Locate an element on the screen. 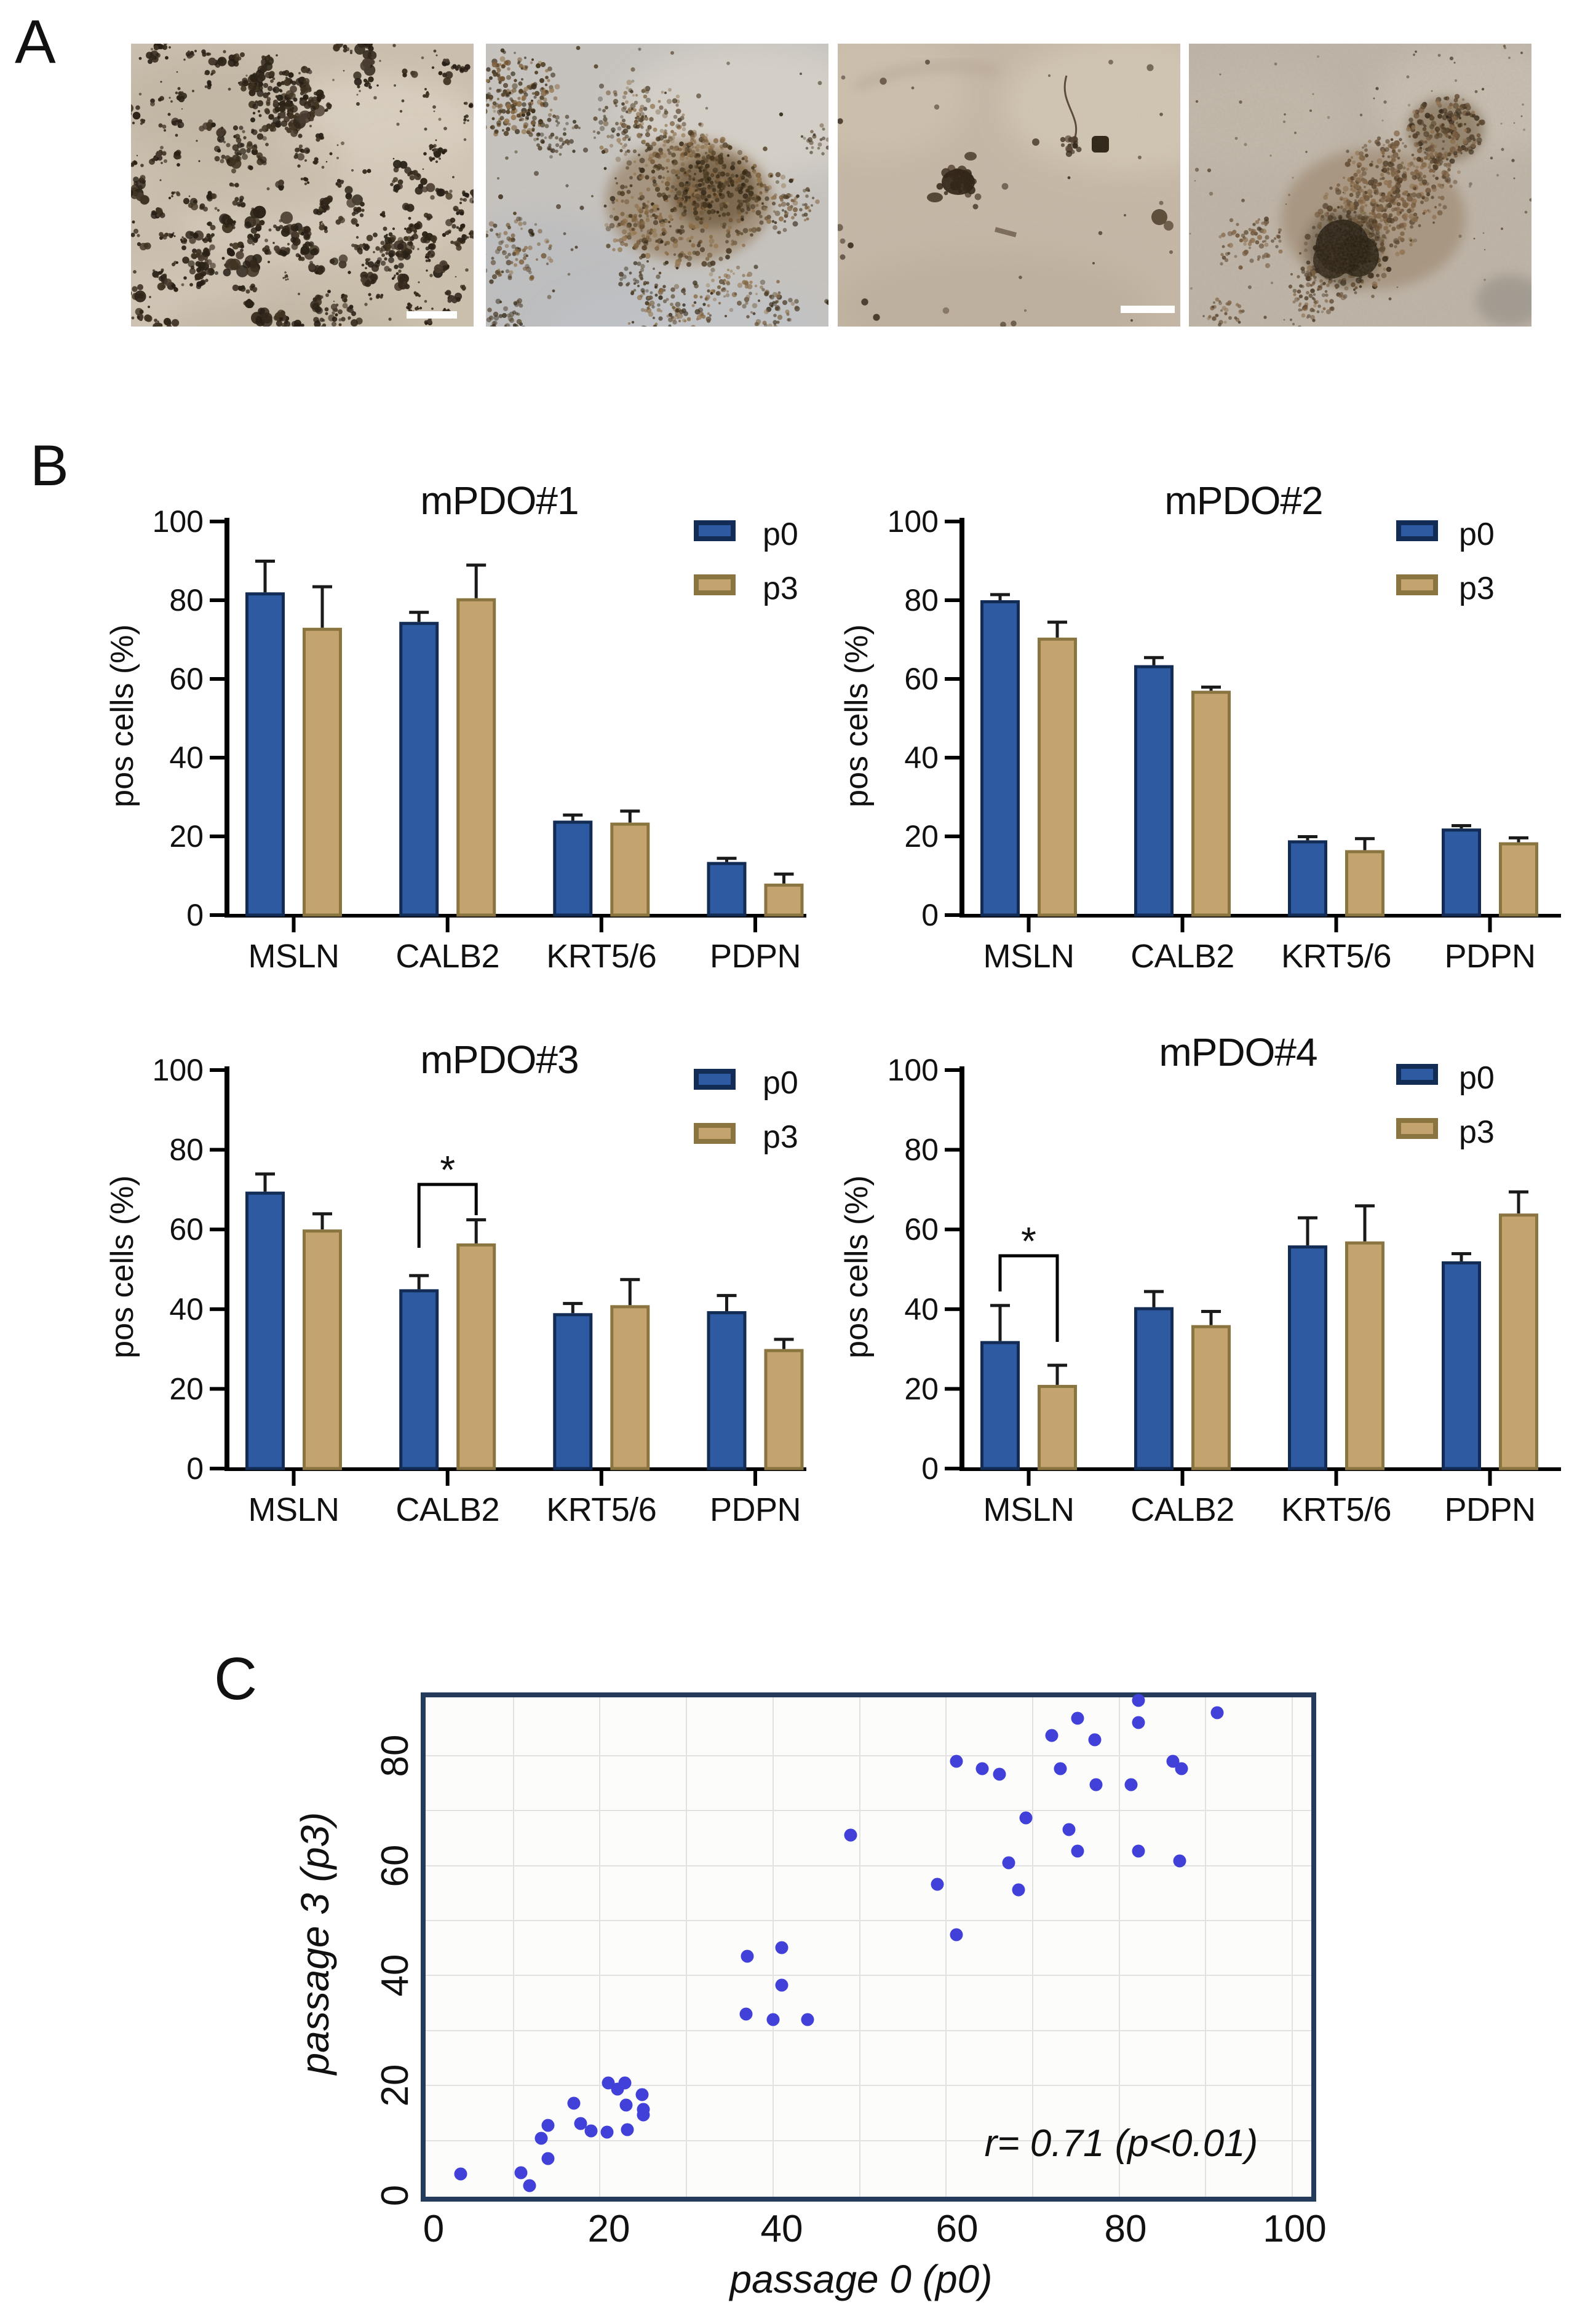 The image size is (1577, 2324). svg-text: mPDO#3 is located at coordinates (499, 1059).